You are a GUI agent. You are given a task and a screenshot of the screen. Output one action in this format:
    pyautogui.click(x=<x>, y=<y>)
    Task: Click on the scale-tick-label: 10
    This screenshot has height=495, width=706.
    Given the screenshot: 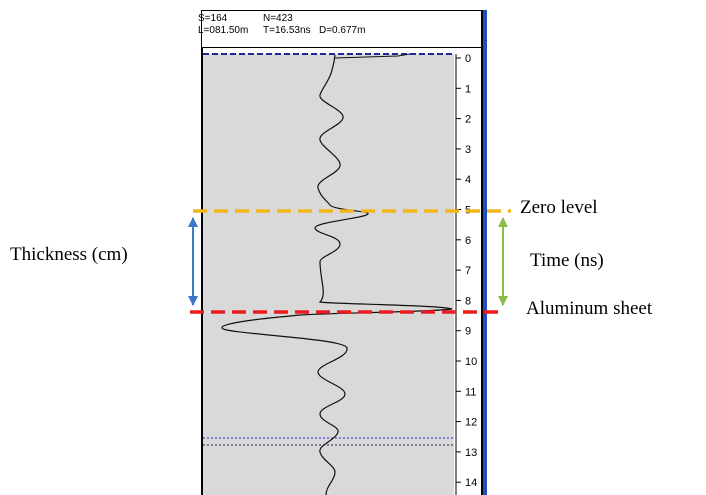 What is the action you would take?
    pyautogui.click(x=471, y=362)
    